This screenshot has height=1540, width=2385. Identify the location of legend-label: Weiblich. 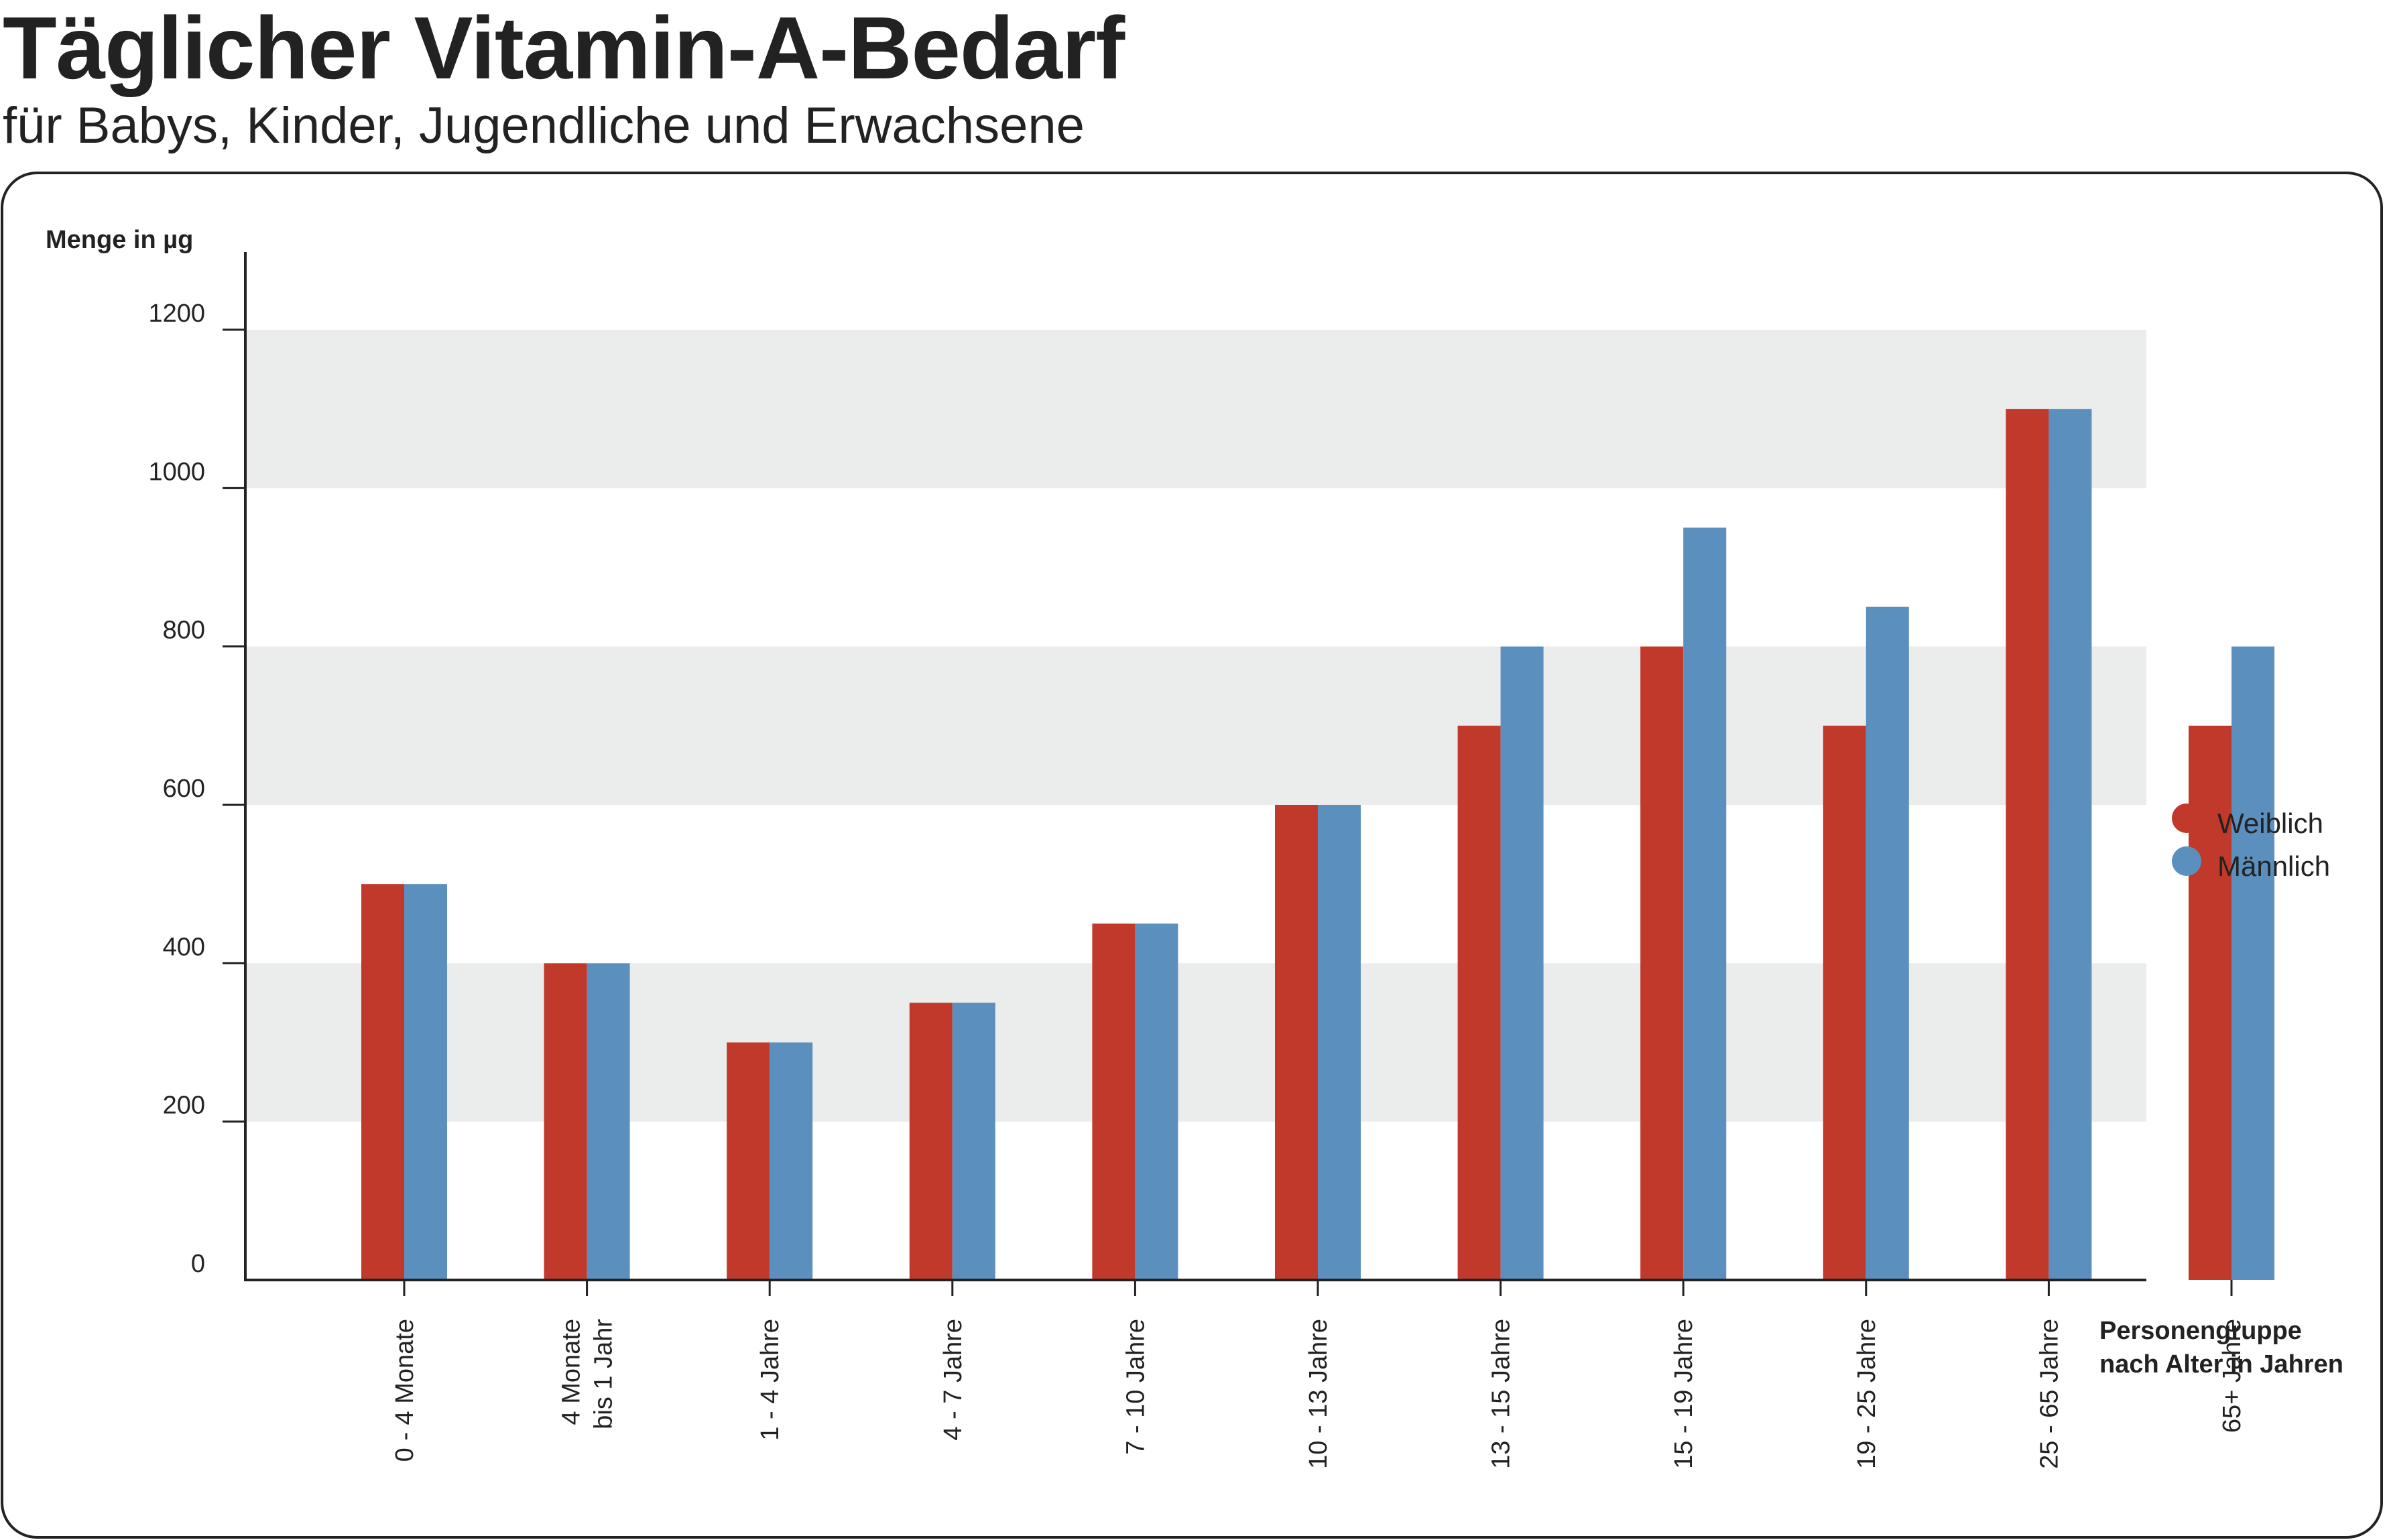
(2270, 824).